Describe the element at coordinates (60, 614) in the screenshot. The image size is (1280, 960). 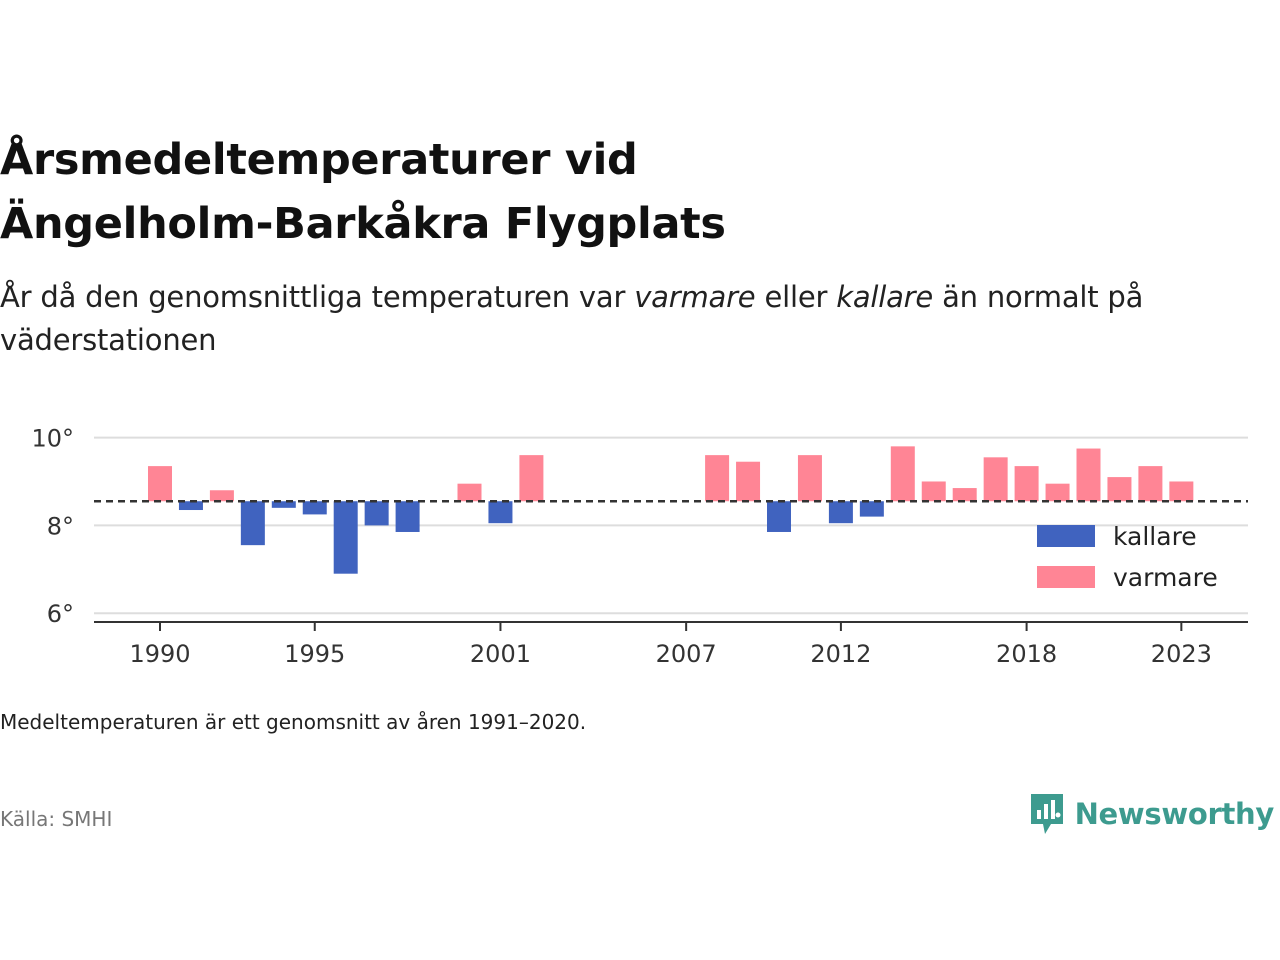
I see `y-tick-label: 6°` at that location.